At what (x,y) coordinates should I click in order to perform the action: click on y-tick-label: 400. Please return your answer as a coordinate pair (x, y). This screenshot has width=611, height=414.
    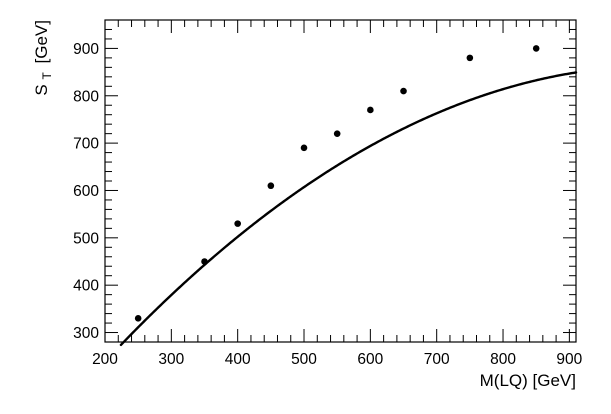
    Looking at the image, I should click on (86, 286).